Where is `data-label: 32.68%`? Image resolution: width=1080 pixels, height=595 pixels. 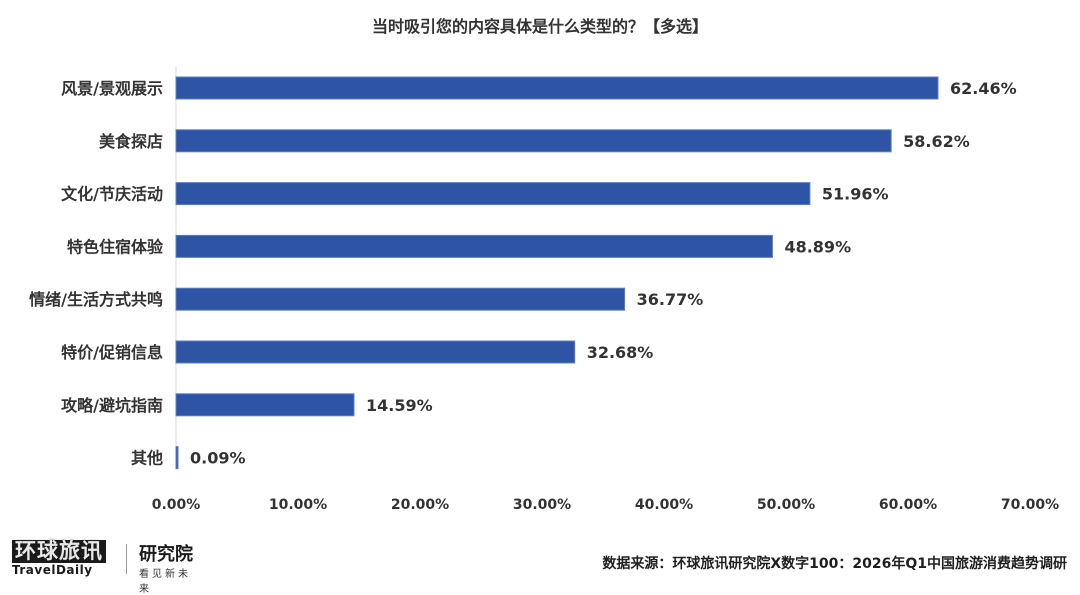 data-label: 32.68% is located at coordinates (620, 352).